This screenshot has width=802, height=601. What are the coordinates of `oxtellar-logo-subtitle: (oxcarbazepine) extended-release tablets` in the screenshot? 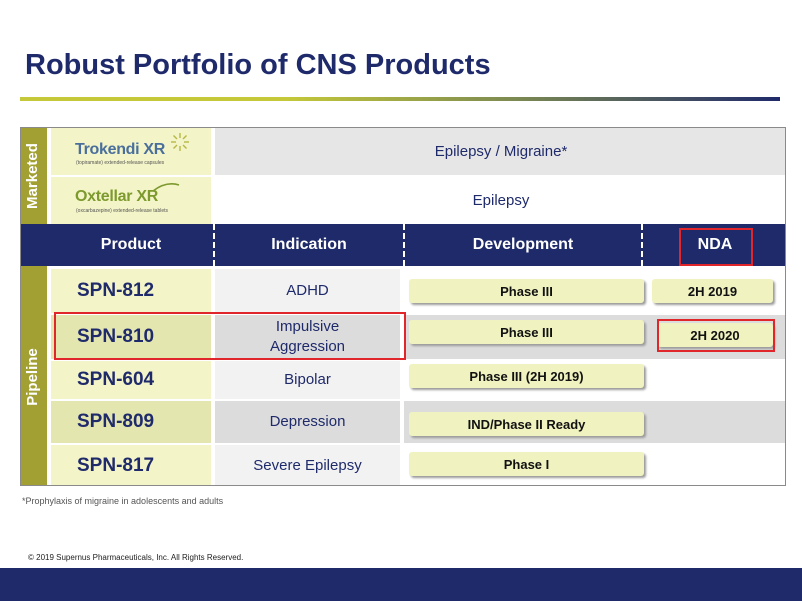 It's located at (122, 211).